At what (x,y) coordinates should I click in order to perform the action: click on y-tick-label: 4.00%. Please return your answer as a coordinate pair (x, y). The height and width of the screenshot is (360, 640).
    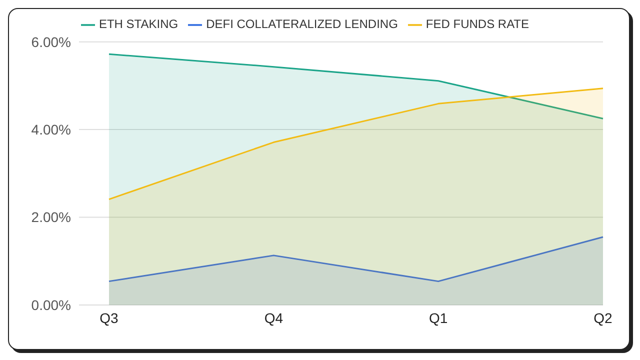
    Looking at the image, I should click on (51, 130).